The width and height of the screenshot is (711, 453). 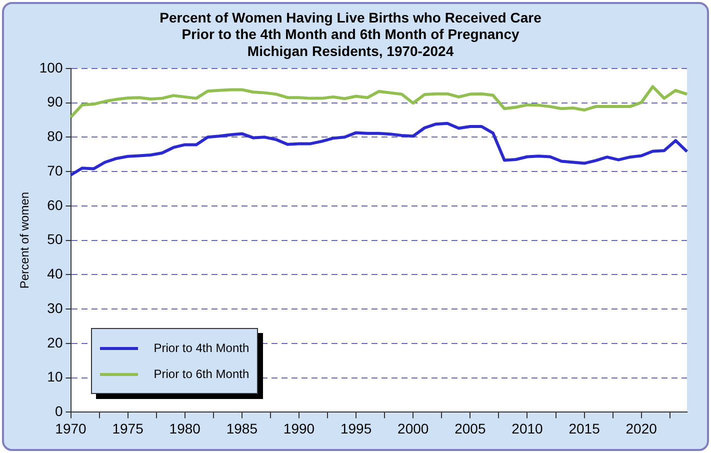 I want to click on legend-label: Prior to 6th Month, so click(x=202, y=374).